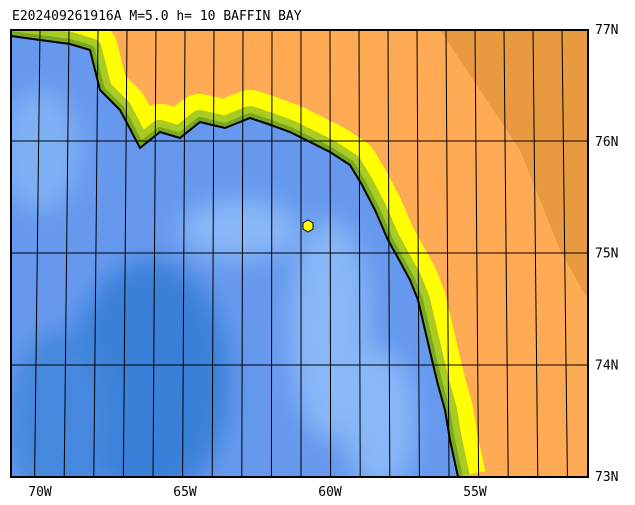 The width and height of the screenshot is (635, 505). I want to click on axis-label: 77N, so click(606, 30).